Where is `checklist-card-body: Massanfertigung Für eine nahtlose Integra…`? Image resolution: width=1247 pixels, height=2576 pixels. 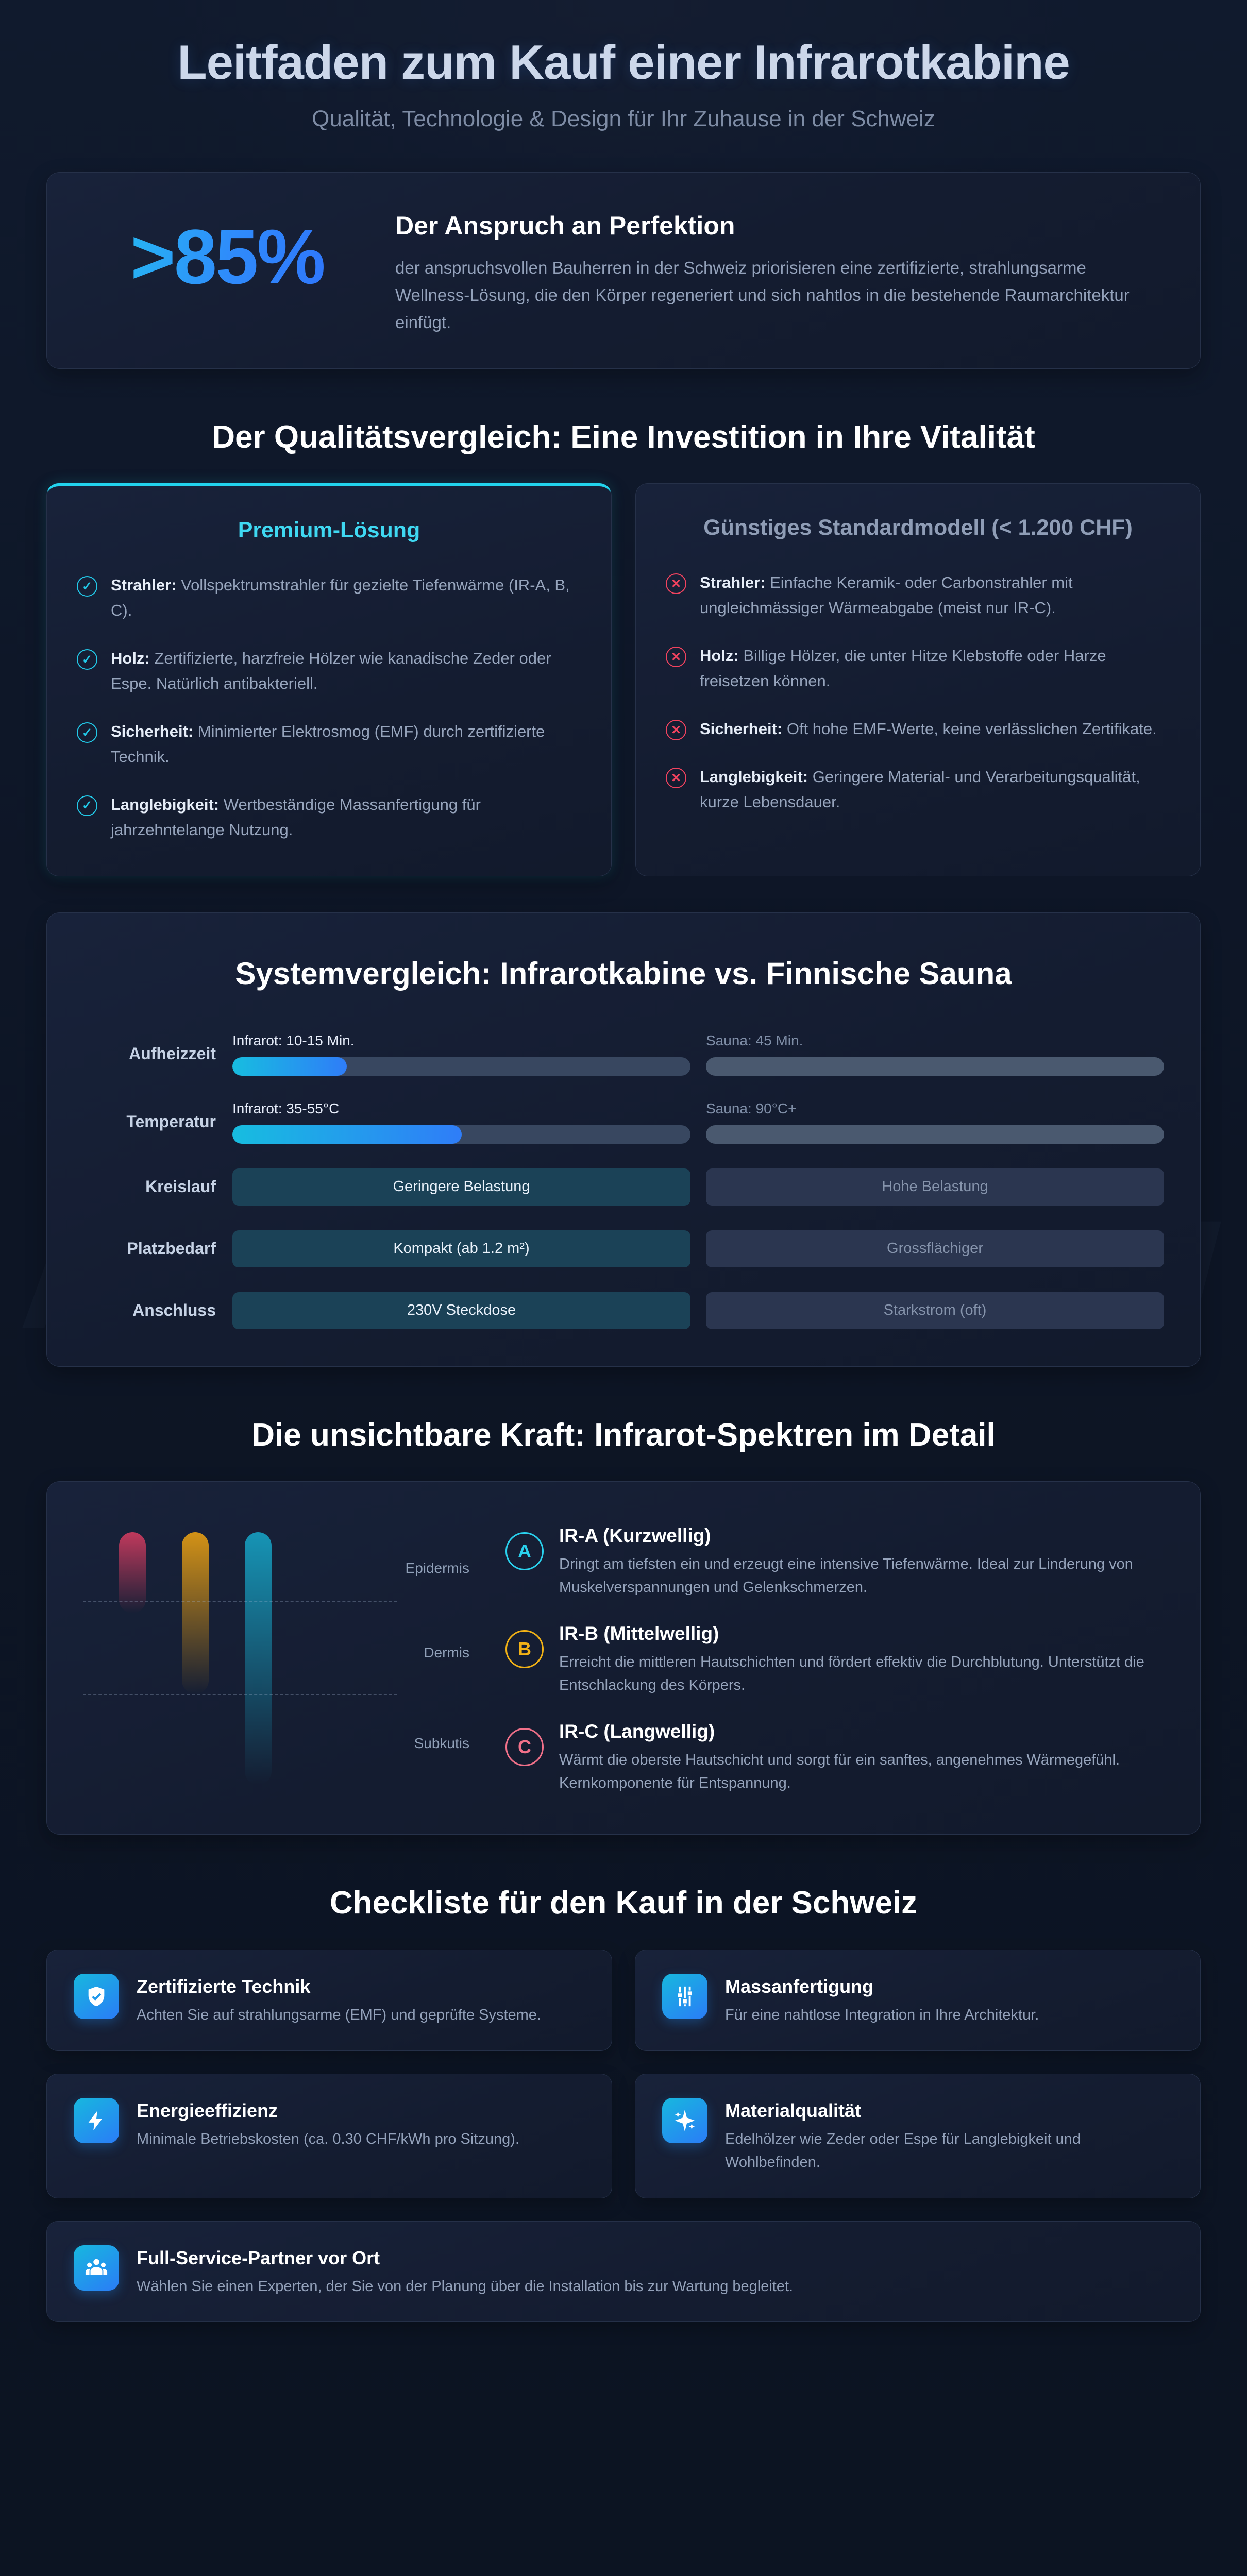
checklist-card-body: Massanfertigung Für eine nahtlose Integra… is located at coordinates (949, 2001).